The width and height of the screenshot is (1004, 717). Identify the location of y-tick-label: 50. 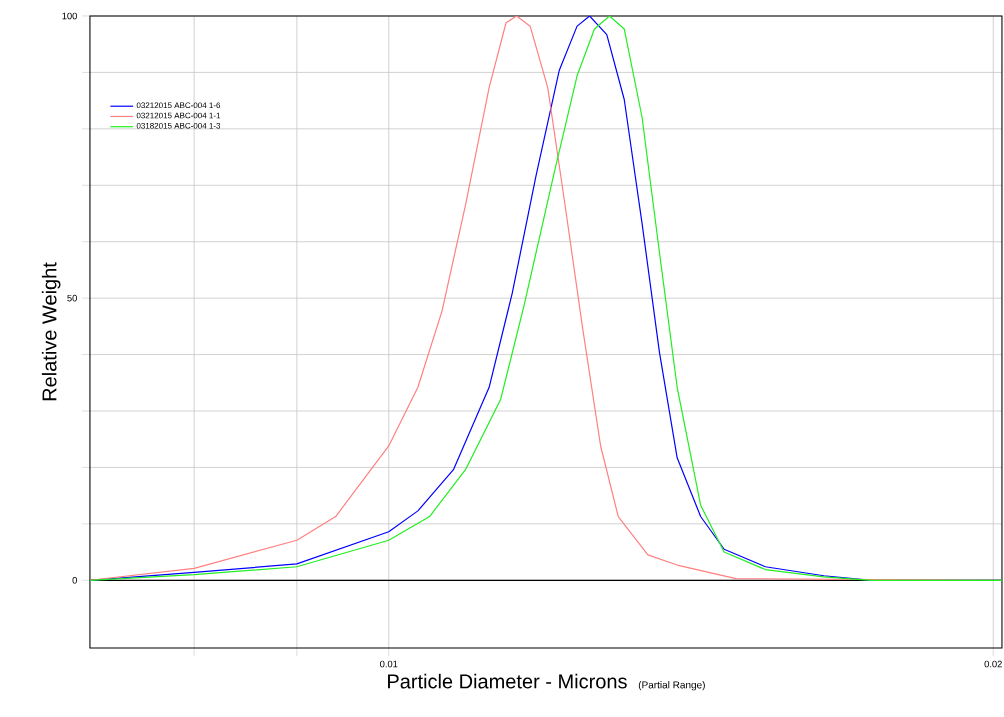
(72, 298).